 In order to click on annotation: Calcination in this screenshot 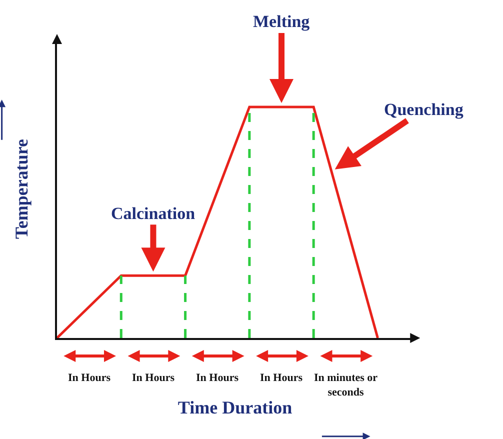, I will do `click(153, 213)`.